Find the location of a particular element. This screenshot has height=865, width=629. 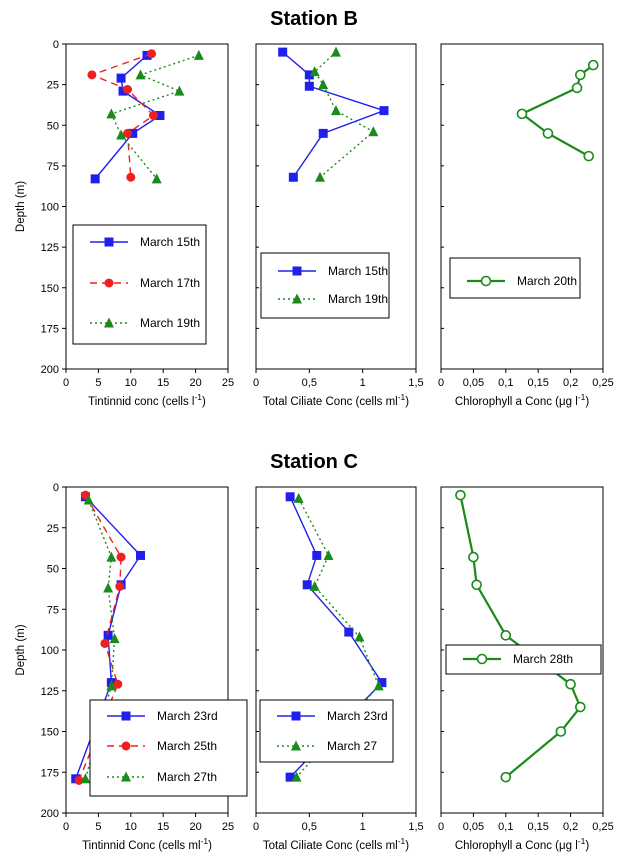

x-tick-label: 0,05 is located at coordinates (473, 827).